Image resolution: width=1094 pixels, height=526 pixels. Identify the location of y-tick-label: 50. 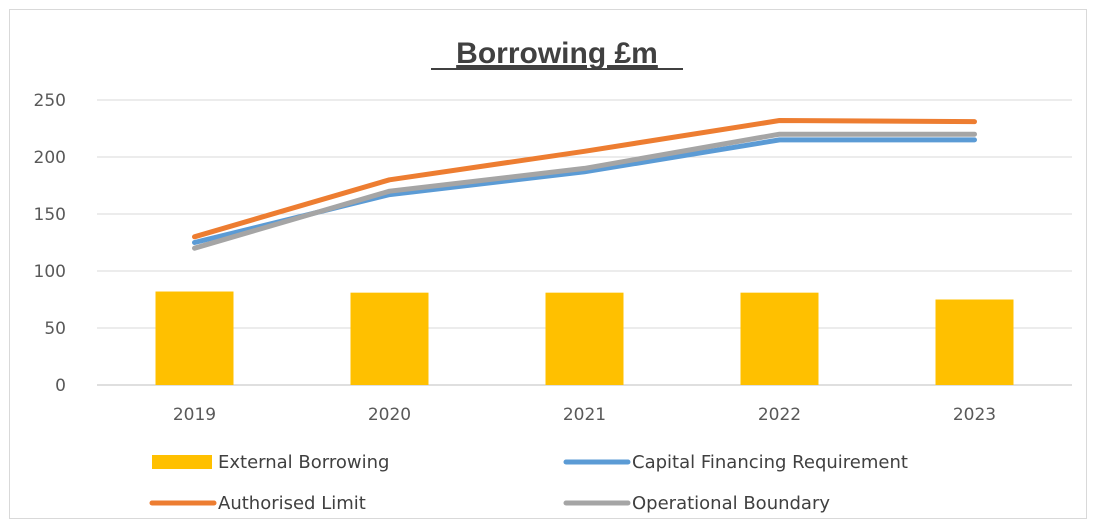
(55, 329).